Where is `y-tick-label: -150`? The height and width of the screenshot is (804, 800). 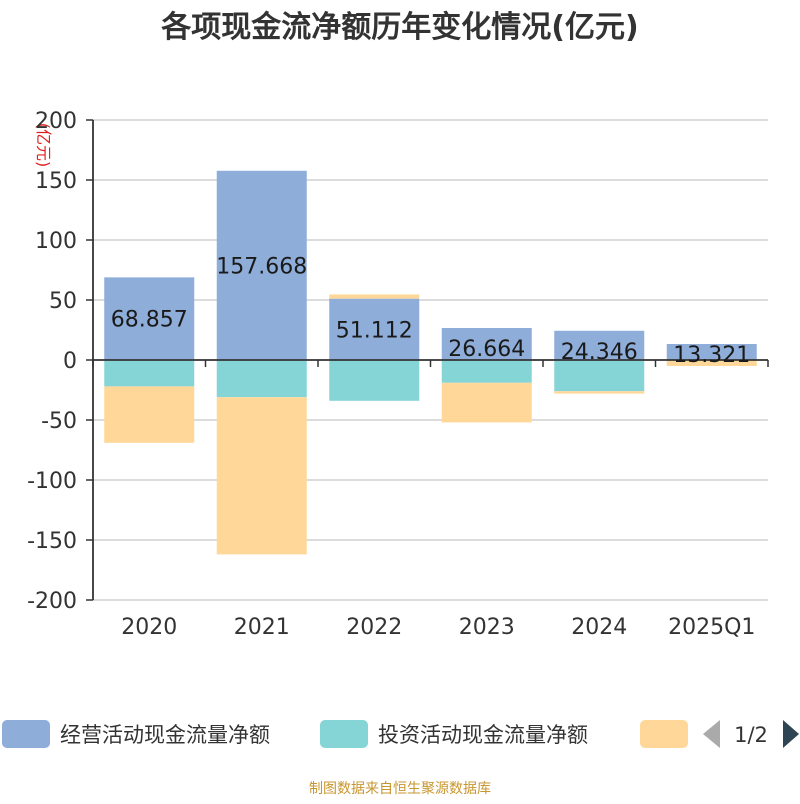
y-tick-label: -150 is located at coordinates (52, 541).